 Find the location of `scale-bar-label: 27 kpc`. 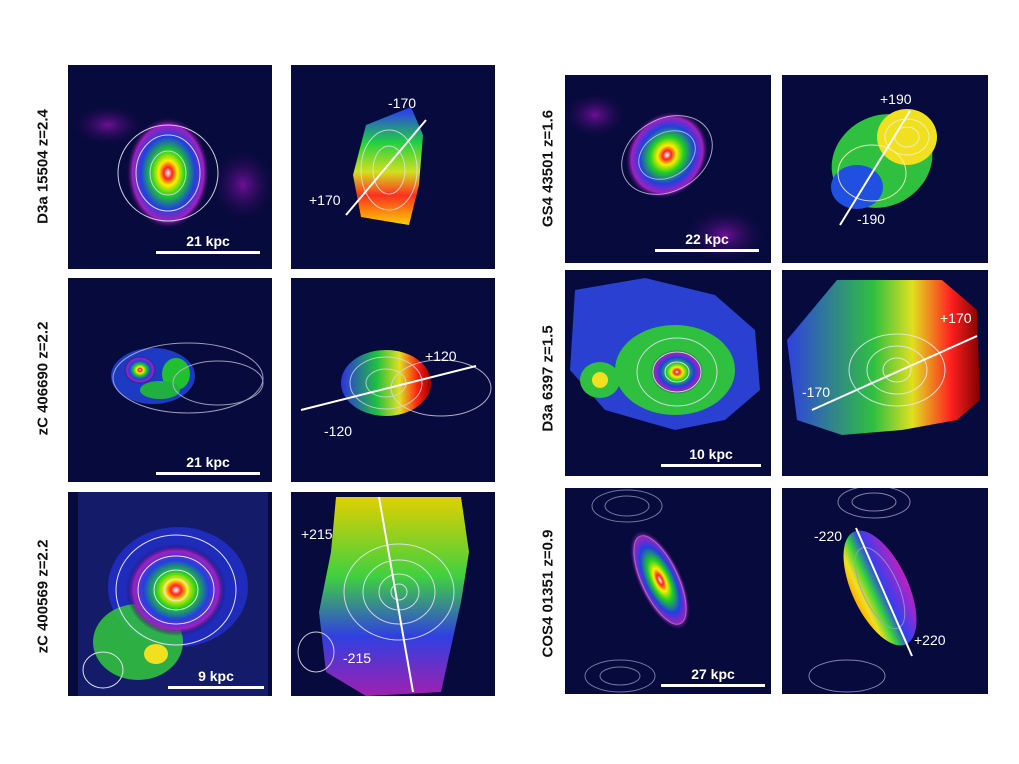

scale-bar-label: 27 kpc is located at coordinates (713, 674).